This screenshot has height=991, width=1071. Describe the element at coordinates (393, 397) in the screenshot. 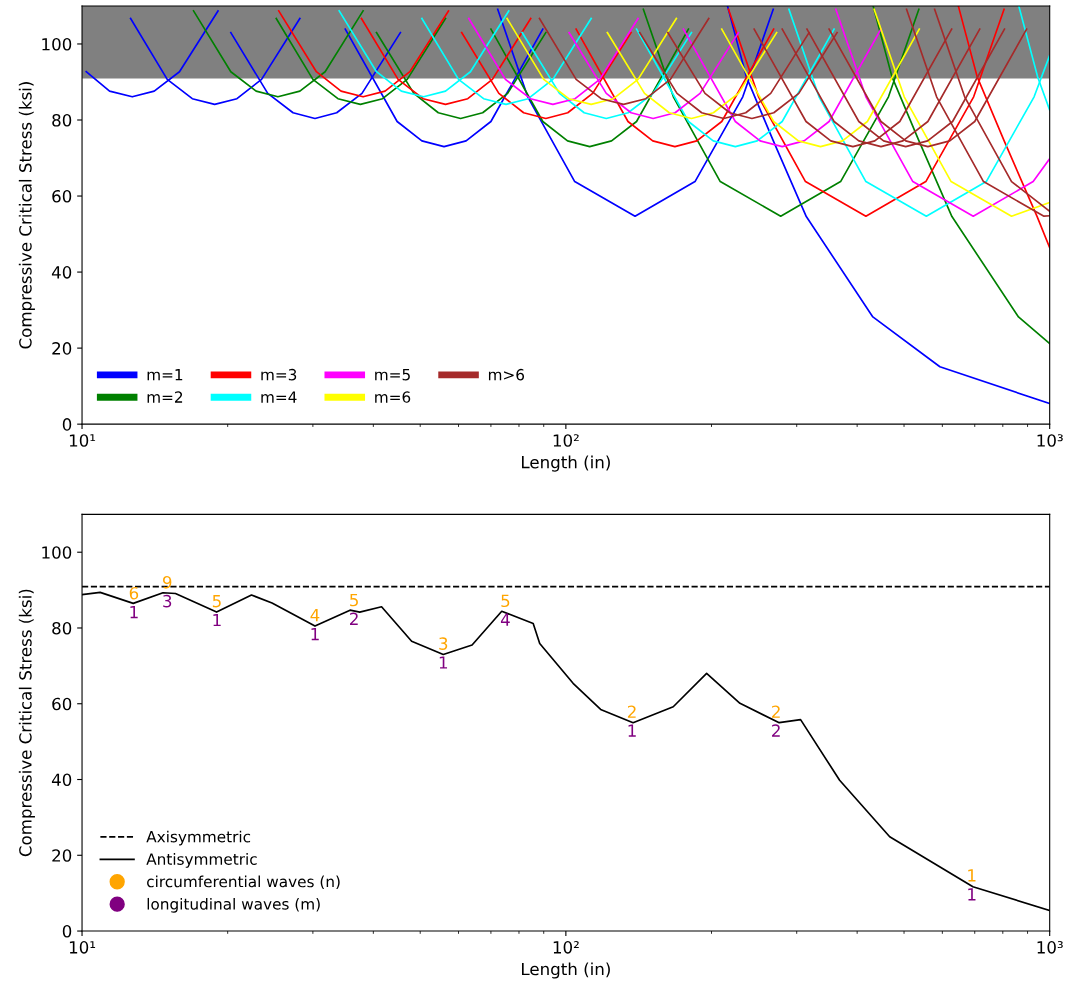

I see `legend-label: m=6` at that location.